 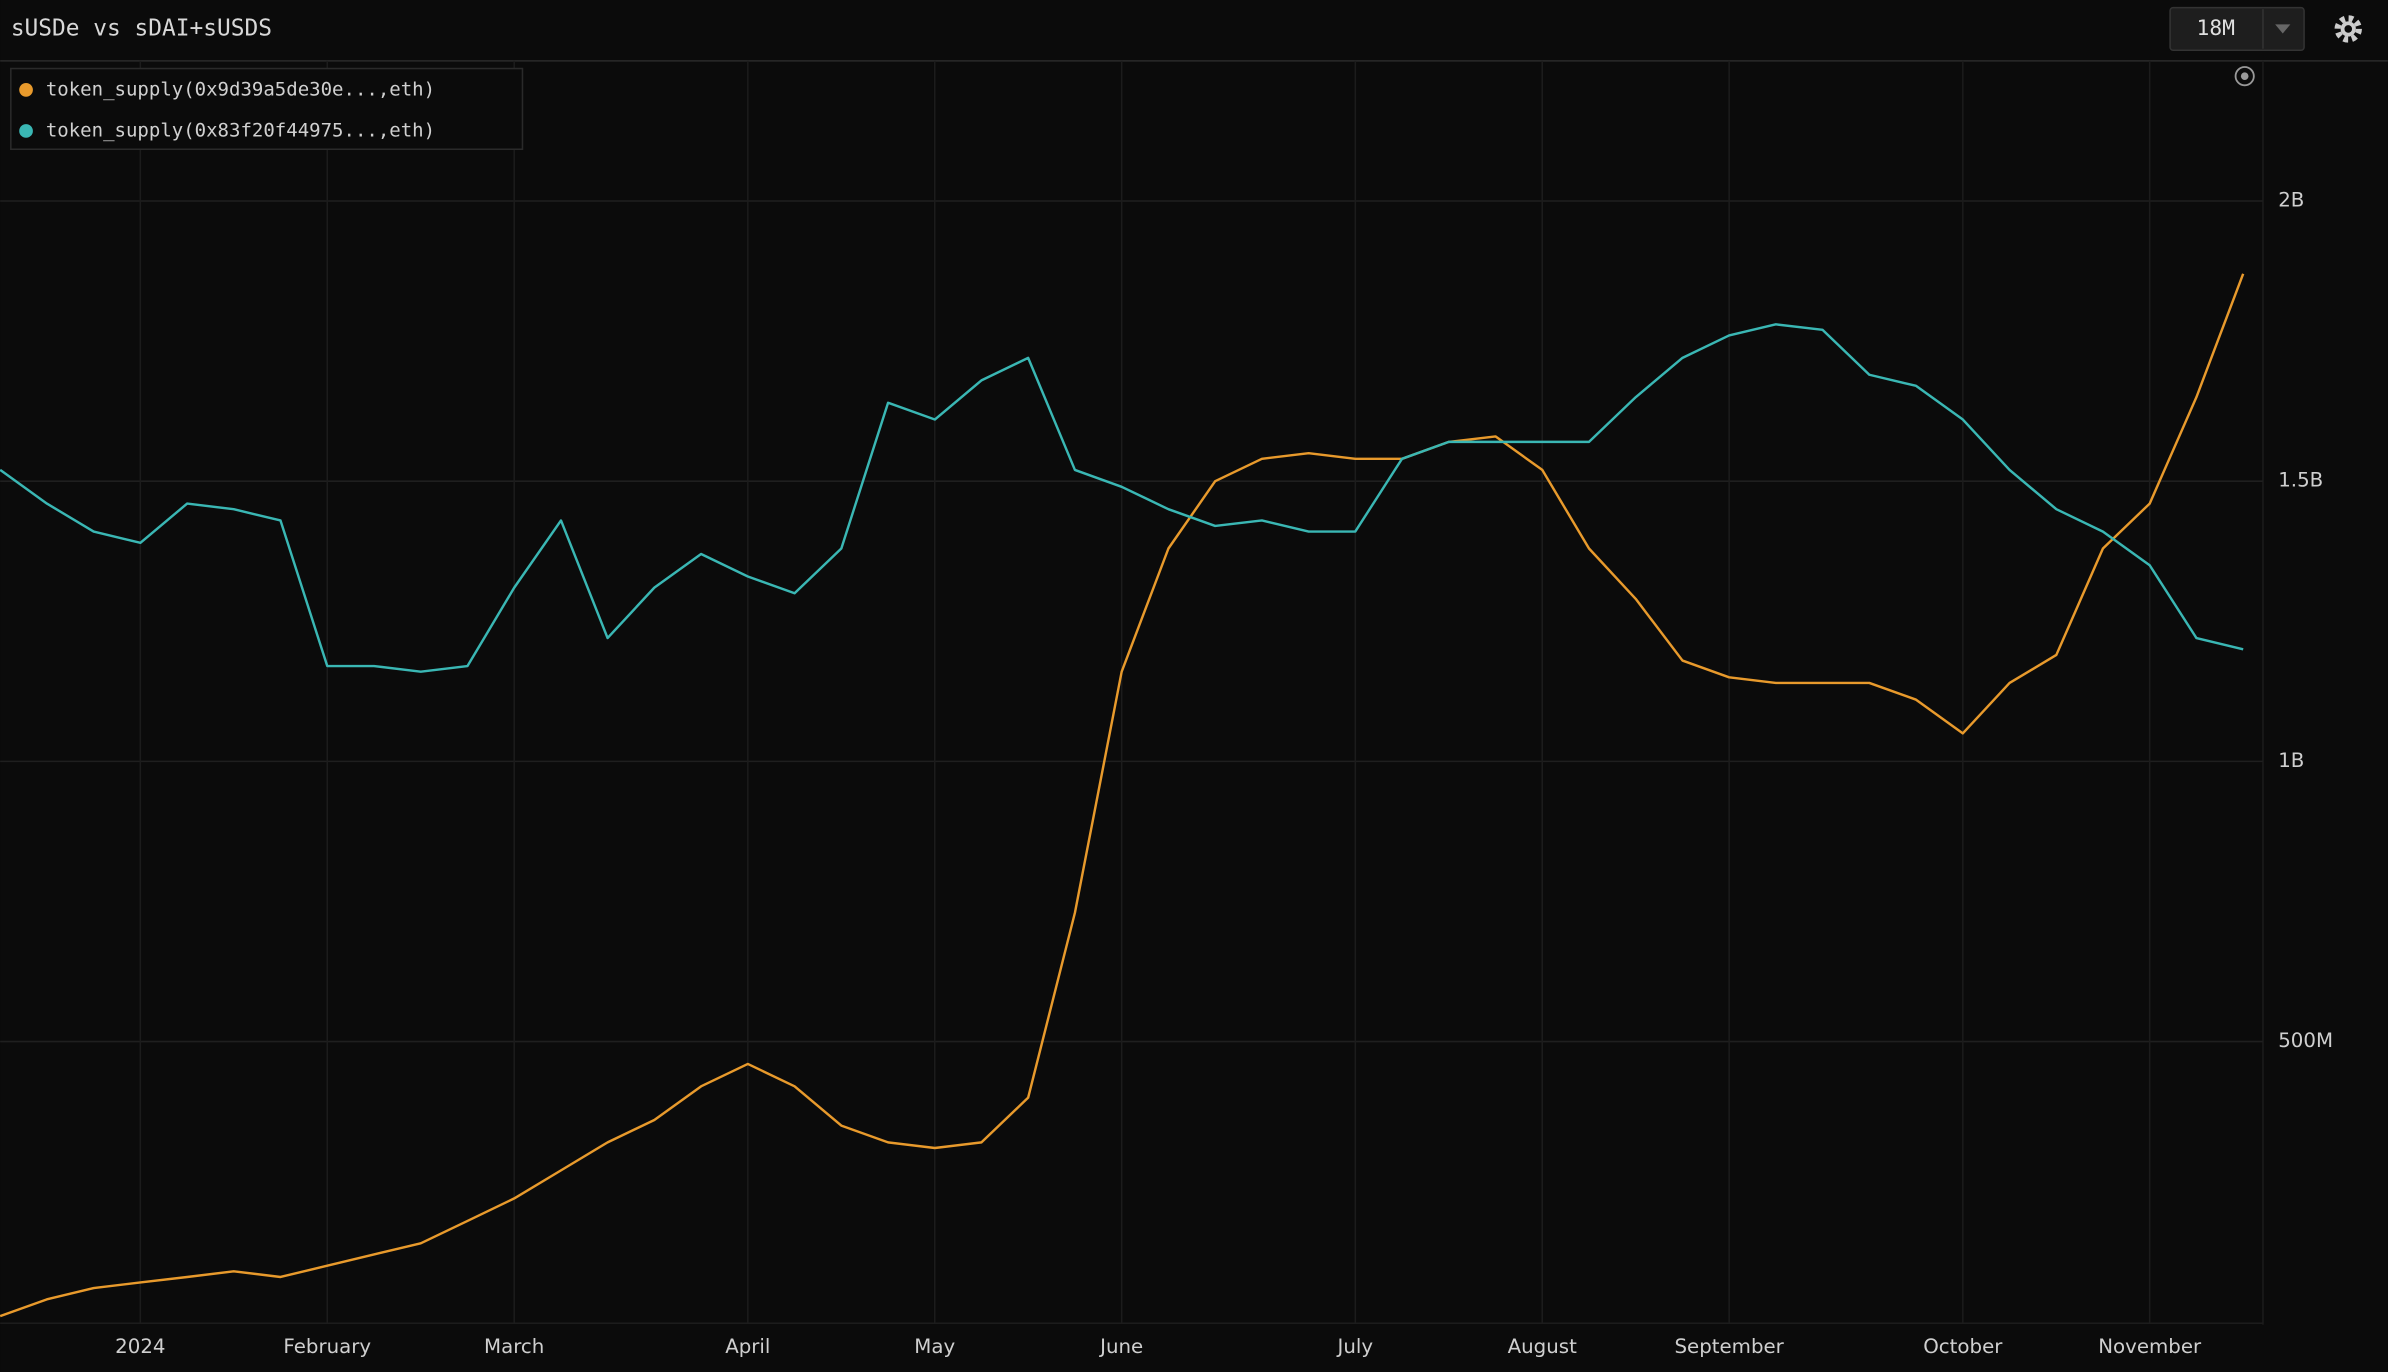 What do you see at coordinates (2348, 29) in the screenshot?
I see `settings-icon` at bounding box center [2348, 29].